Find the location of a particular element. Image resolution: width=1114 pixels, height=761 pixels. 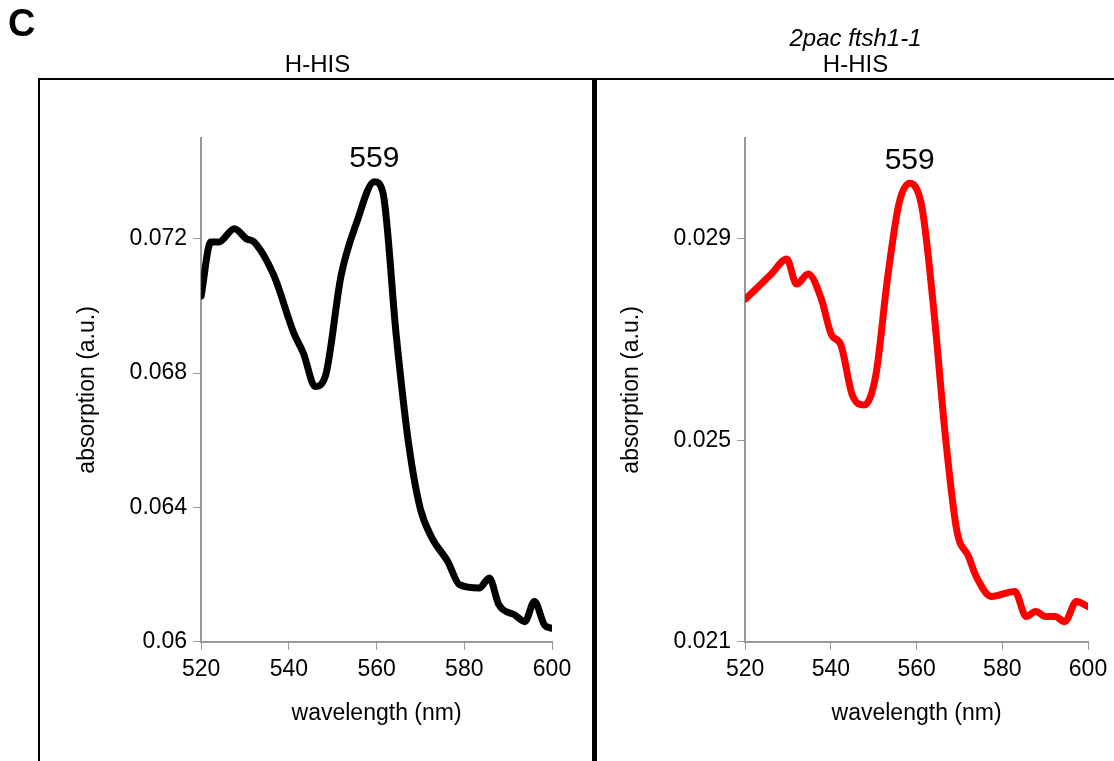

chart-subtitle: H-HIS is located at coordinates (856, 64).